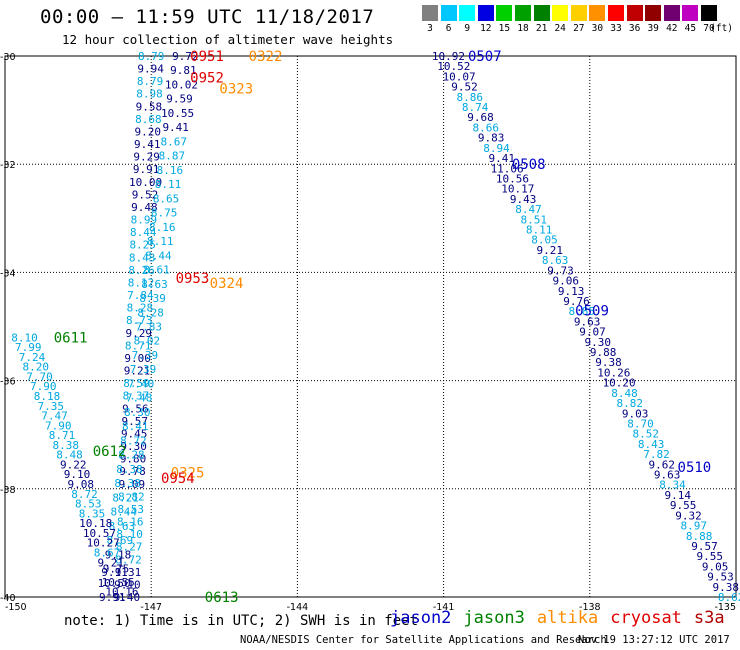 This screenshot has width=740, height=650. I want to click on swh-value: 9.43, so click(523, 199).